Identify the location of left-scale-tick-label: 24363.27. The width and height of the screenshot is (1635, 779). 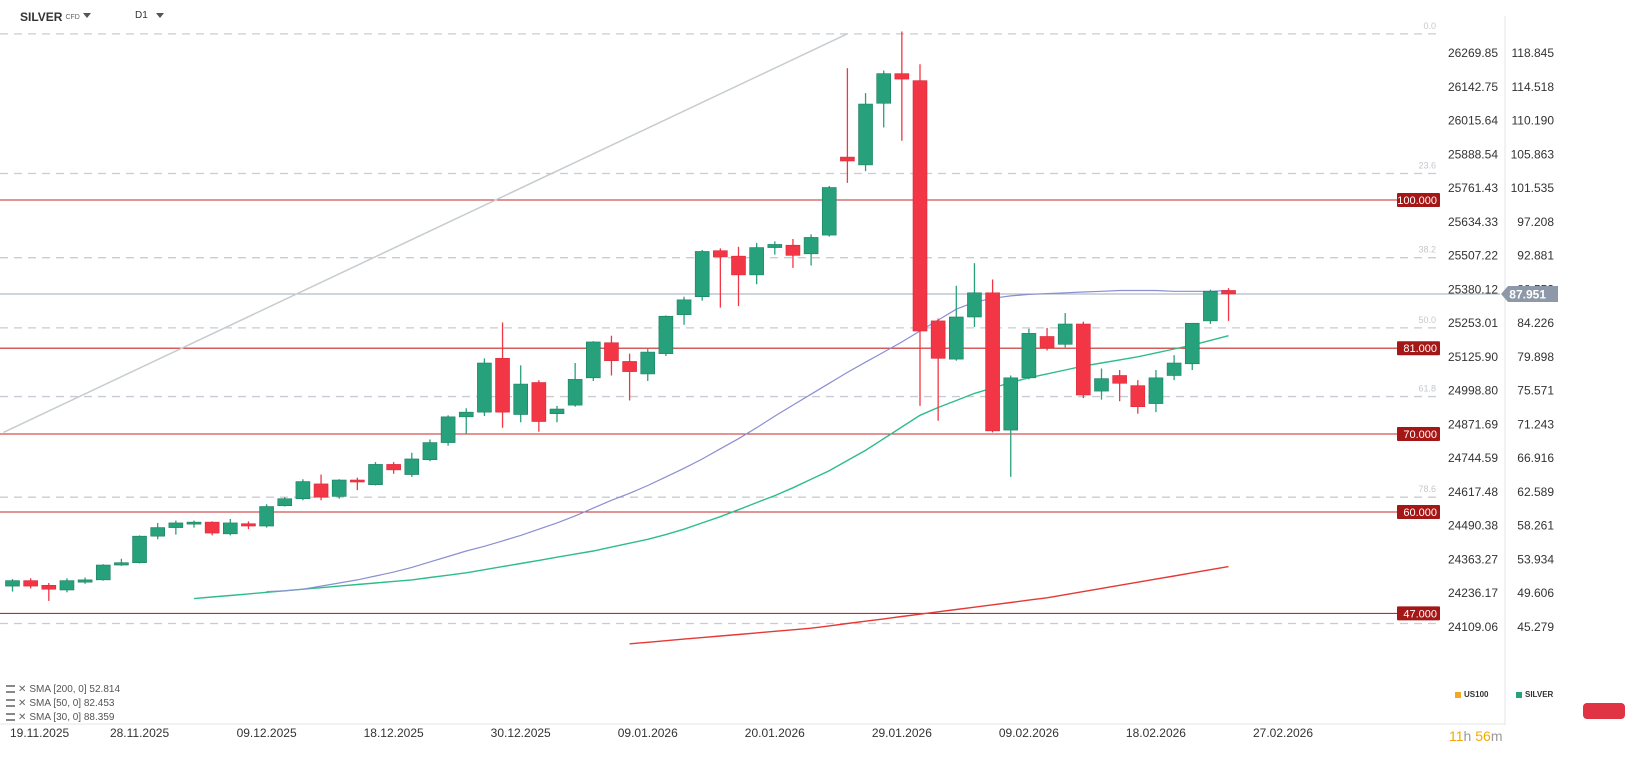
(1473, 559).